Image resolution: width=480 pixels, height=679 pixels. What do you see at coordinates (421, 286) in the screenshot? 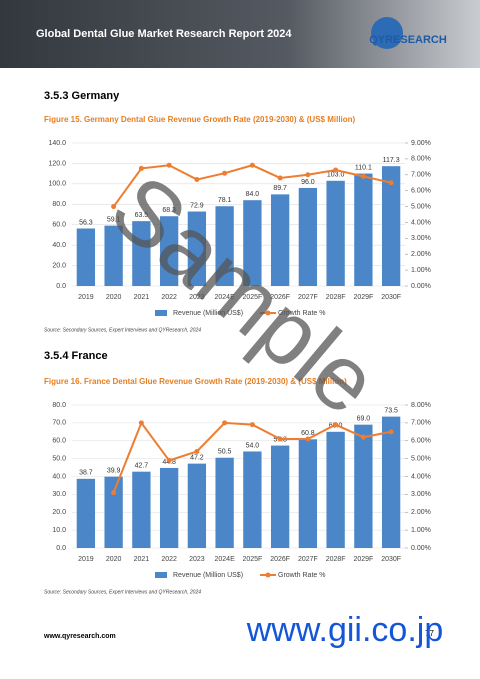
I see `y2-tick-label: 0.00%` at bounding box center [421, 286].